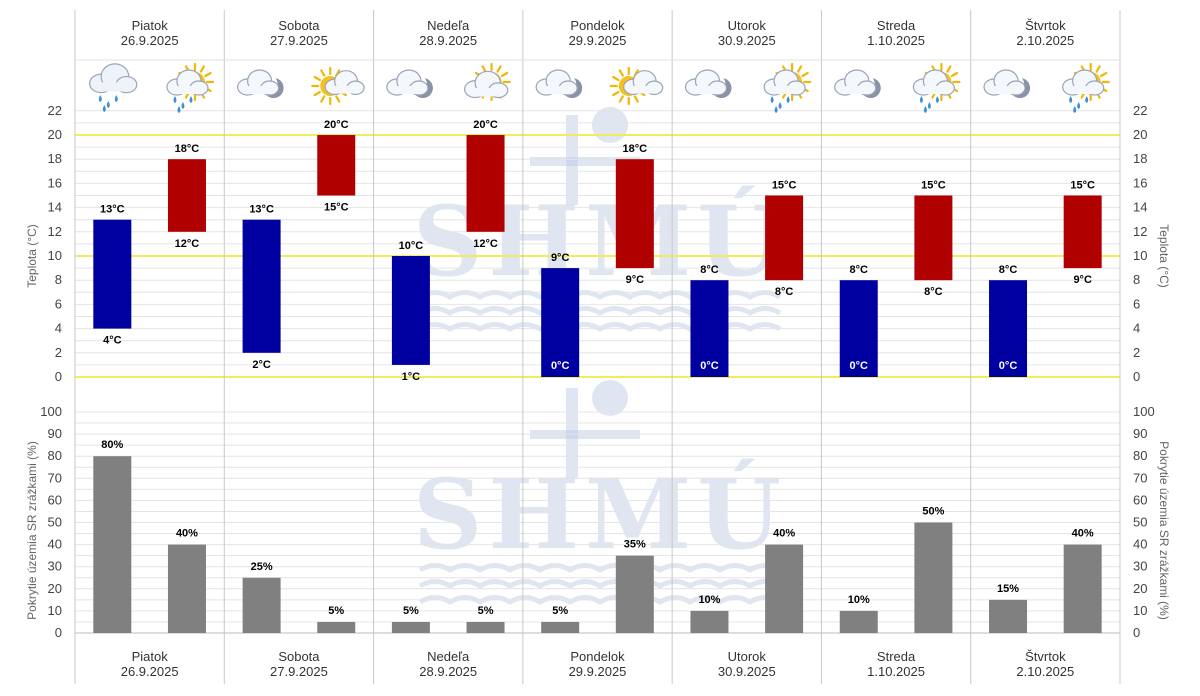  What do you see at coordinates (560, 322) in the screenshot?
I see `night-temp-bar` at bounding box center [560, 322].